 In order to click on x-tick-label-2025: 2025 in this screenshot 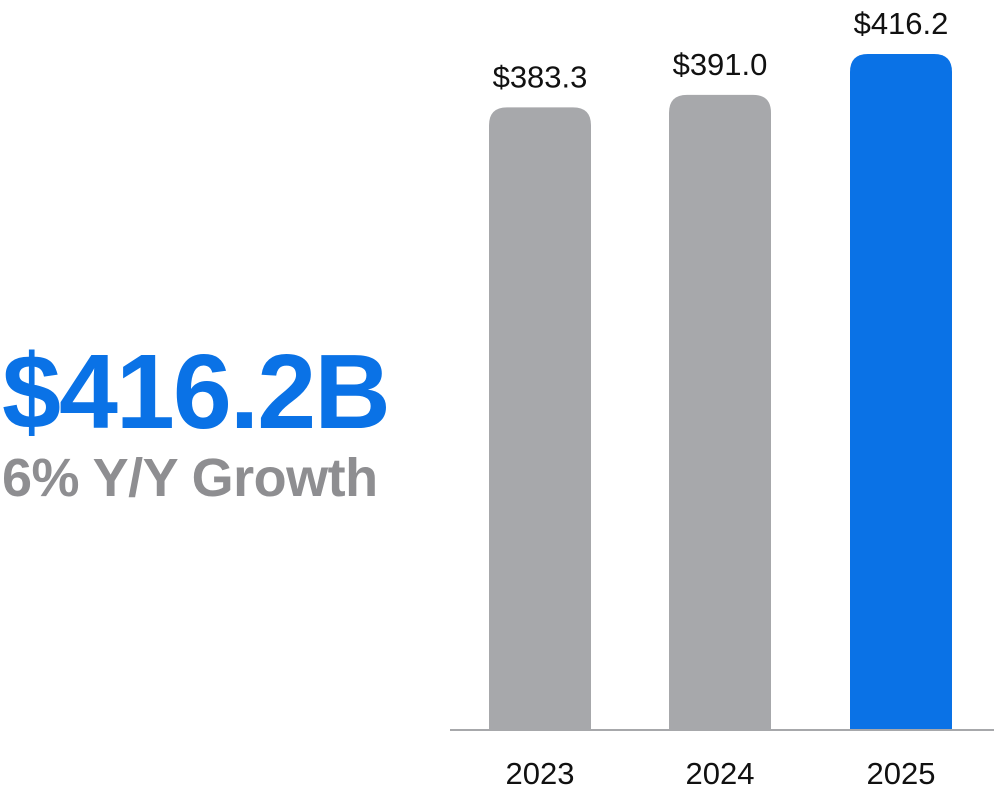, I will do `click(901, 773)`.